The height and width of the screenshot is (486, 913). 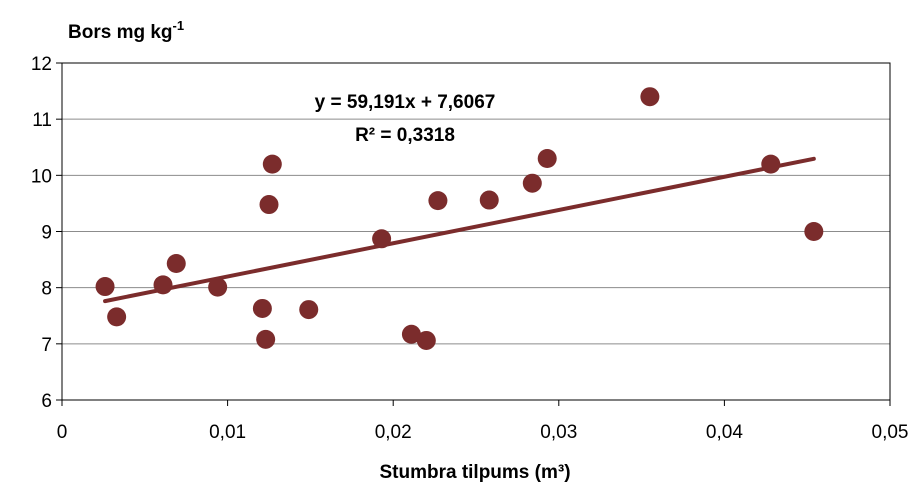 What do you see at coordinates (483, 421) in the screenshot?
I see `x-axis-ticks: 0 0,01 0,02 0,03 0,04 0,05` at bounding box center [483, 421].